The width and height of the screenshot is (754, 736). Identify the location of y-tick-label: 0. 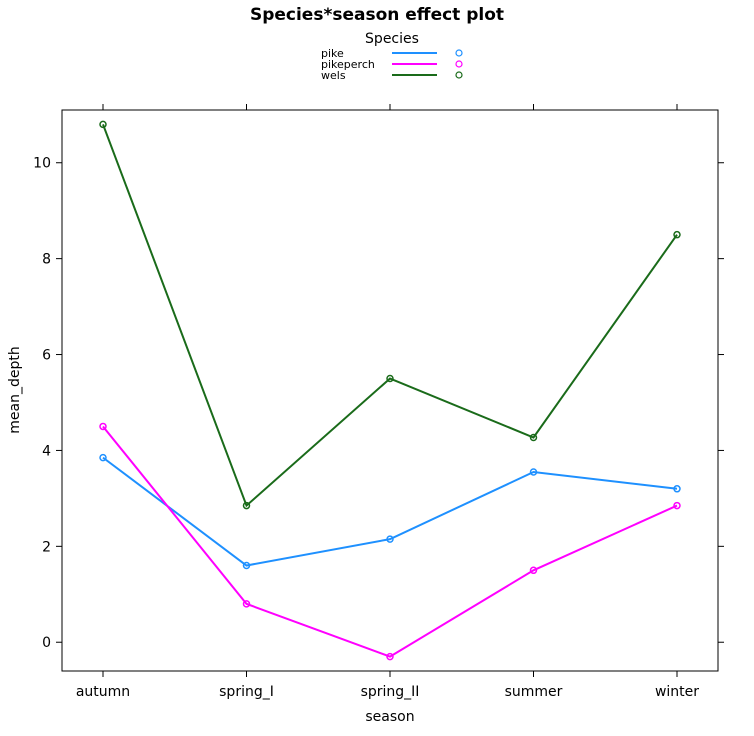
(46, 643).